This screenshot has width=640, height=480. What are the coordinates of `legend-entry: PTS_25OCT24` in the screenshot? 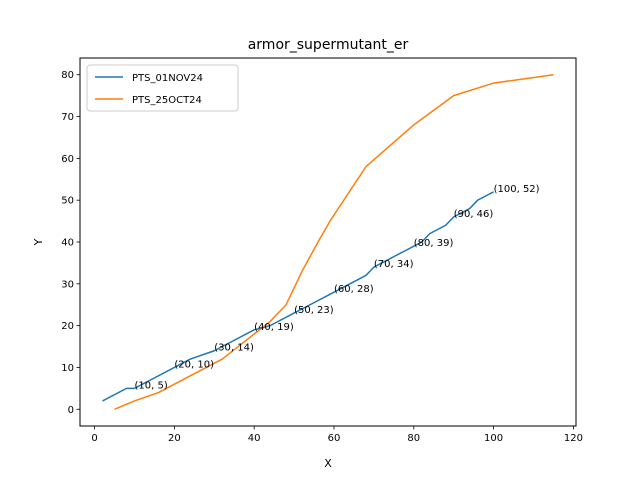 It's located at (167, 100).